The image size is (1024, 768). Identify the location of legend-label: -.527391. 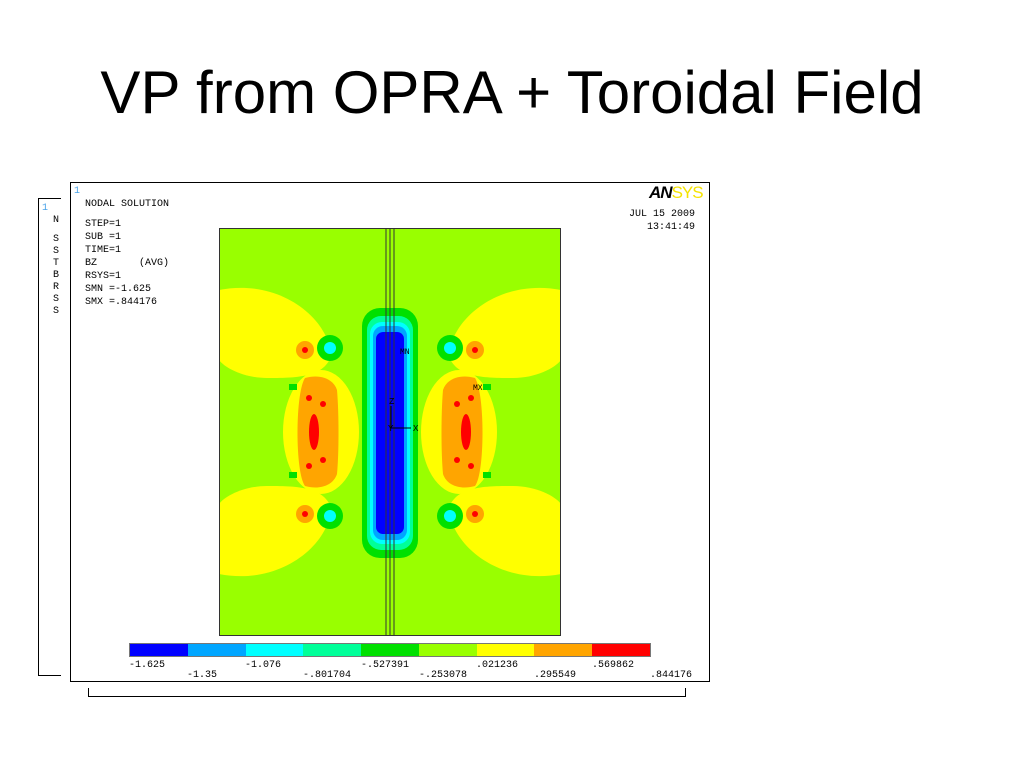
(385, 665).